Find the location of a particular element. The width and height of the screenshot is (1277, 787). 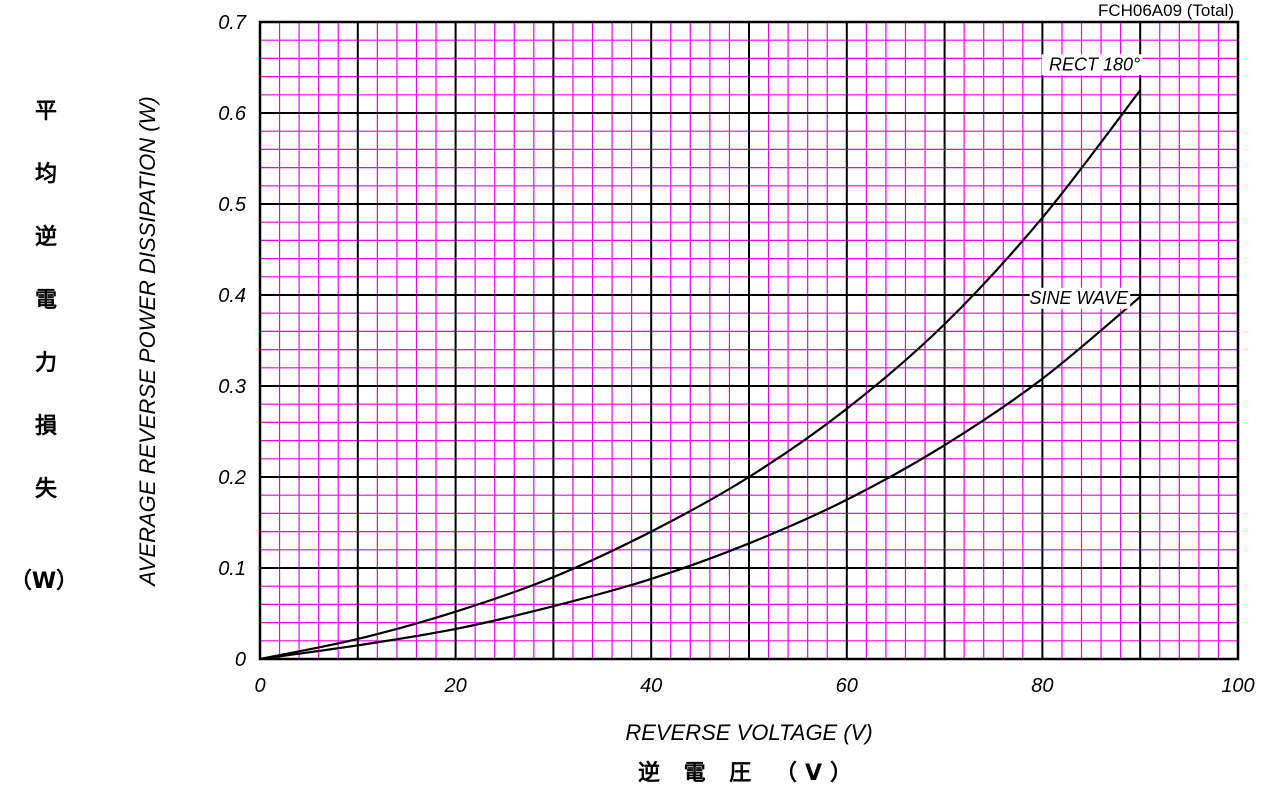

x-tick-label: 40 is located at coordinates (651, 686).